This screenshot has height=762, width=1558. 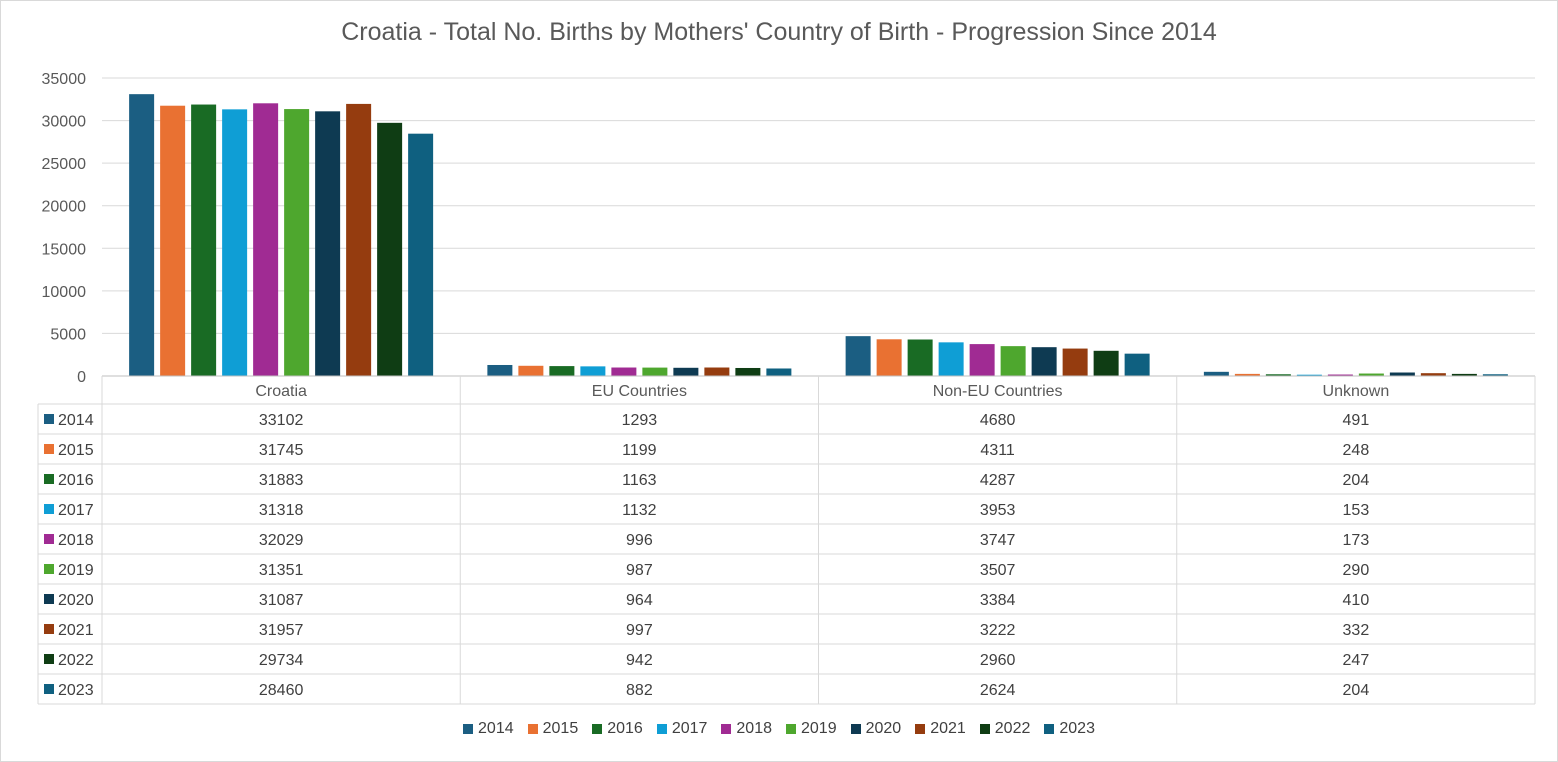 I want to click on data-label: 31087, so click(x=281, y=600).